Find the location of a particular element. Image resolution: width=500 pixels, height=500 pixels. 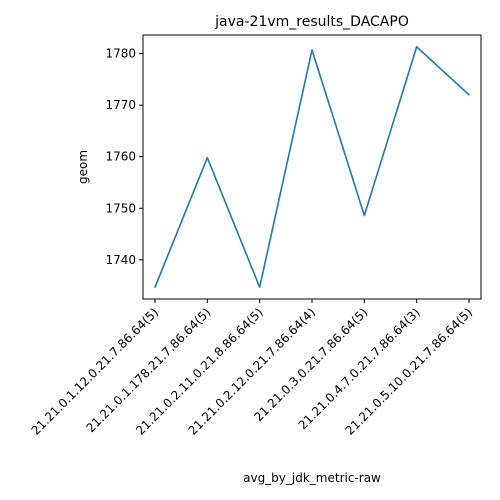

y-tick-label: 1770 is located at coordinates (120, 105).